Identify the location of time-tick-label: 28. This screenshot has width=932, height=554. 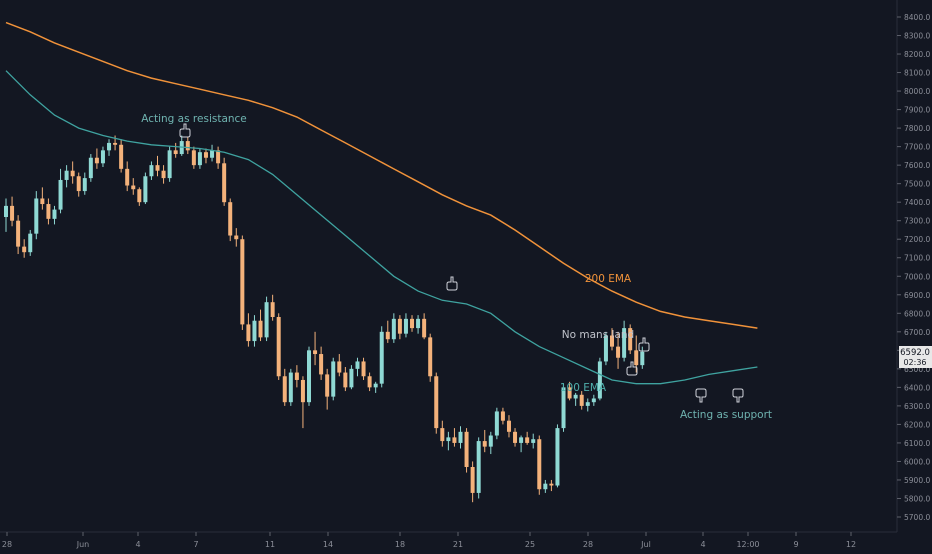
(588, 544).